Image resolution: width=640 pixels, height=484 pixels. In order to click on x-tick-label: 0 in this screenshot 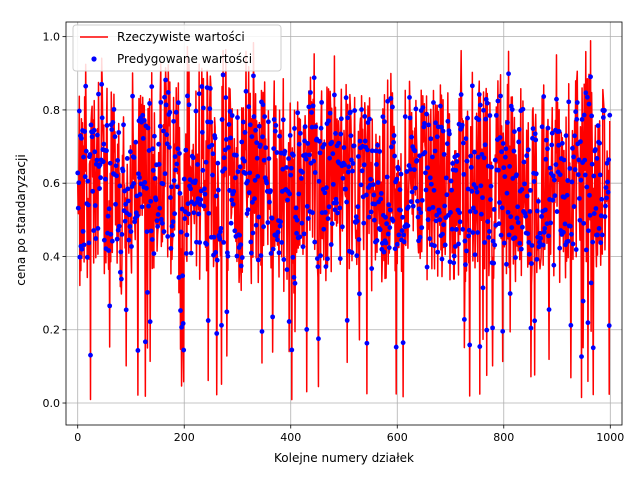, I will do `click(77, 437)`.